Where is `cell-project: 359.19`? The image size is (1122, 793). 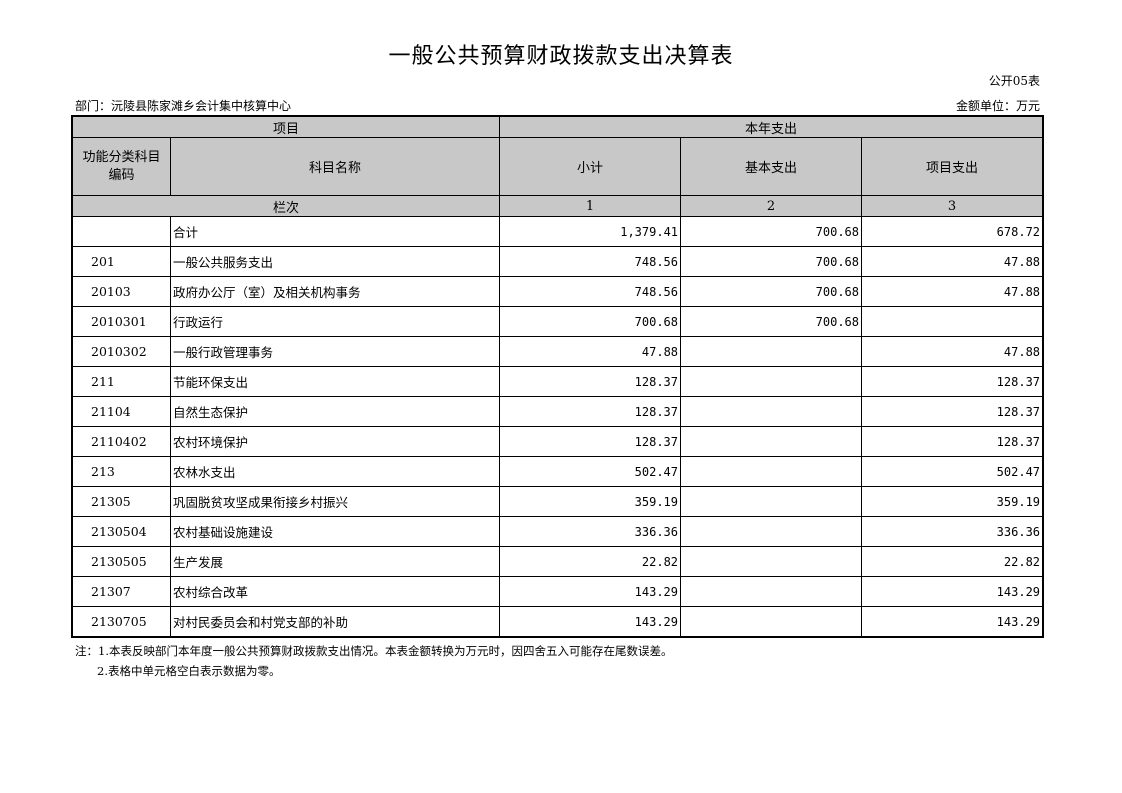
cell-project: 359.19 is located at coordinates (952, 501).